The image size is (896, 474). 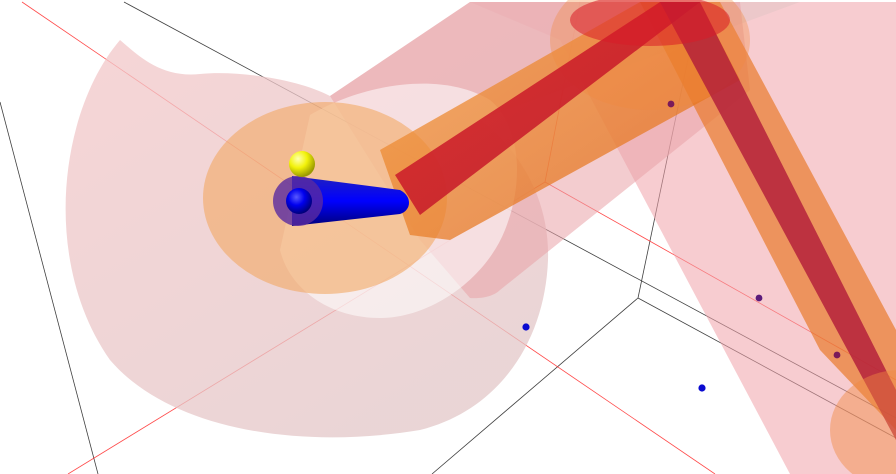 What do you see at coordinates (302, 164) in the screenshot?
I see `yellow-atom` at bounding box center [302, 164].